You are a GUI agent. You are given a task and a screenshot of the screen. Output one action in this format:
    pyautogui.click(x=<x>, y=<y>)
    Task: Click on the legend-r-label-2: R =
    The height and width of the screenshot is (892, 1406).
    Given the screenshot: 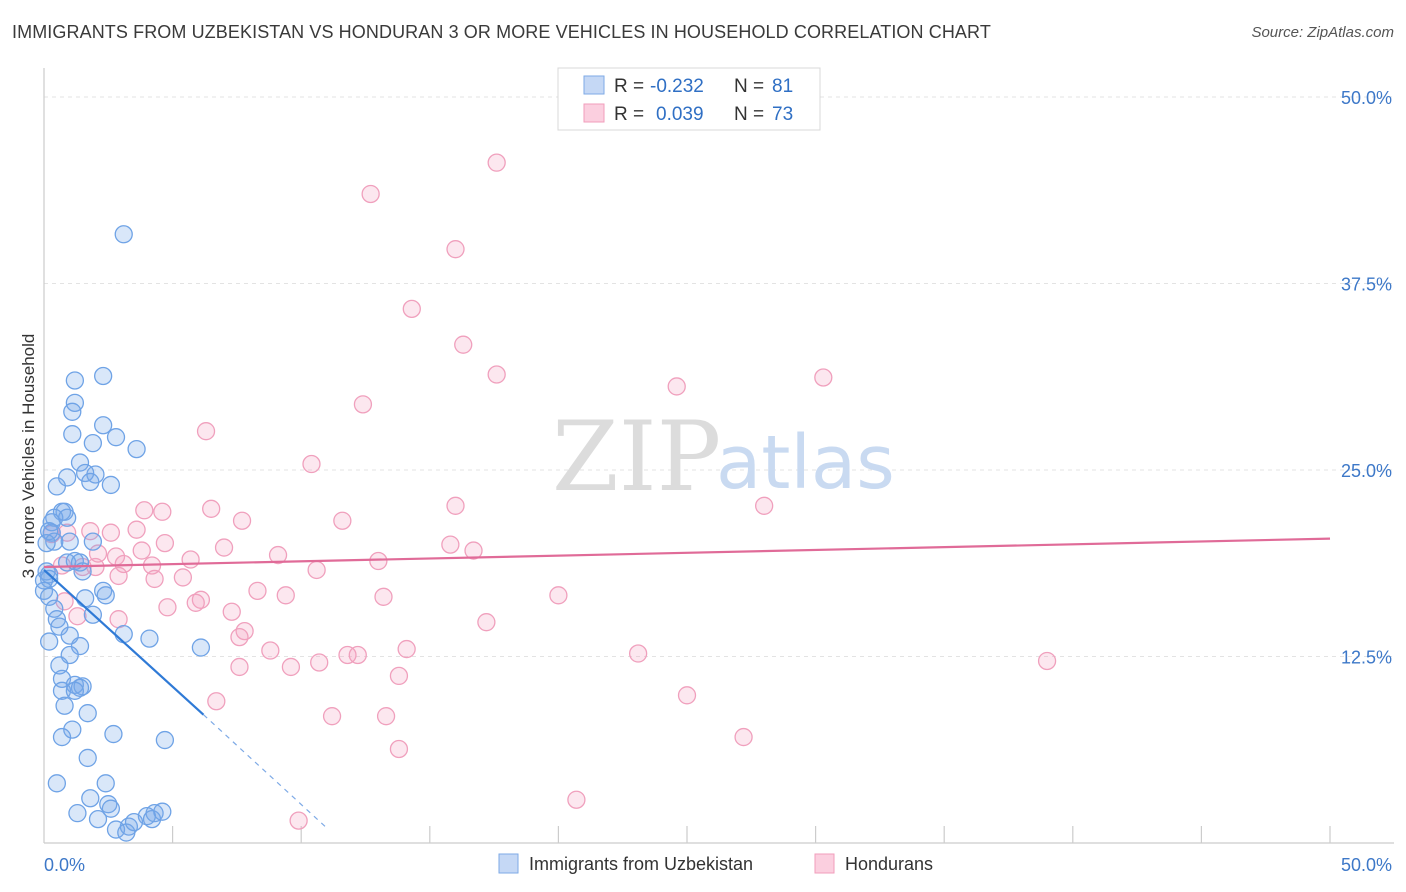 What is the action you would take?
    pyautogui.click(x=629, y=114)
    